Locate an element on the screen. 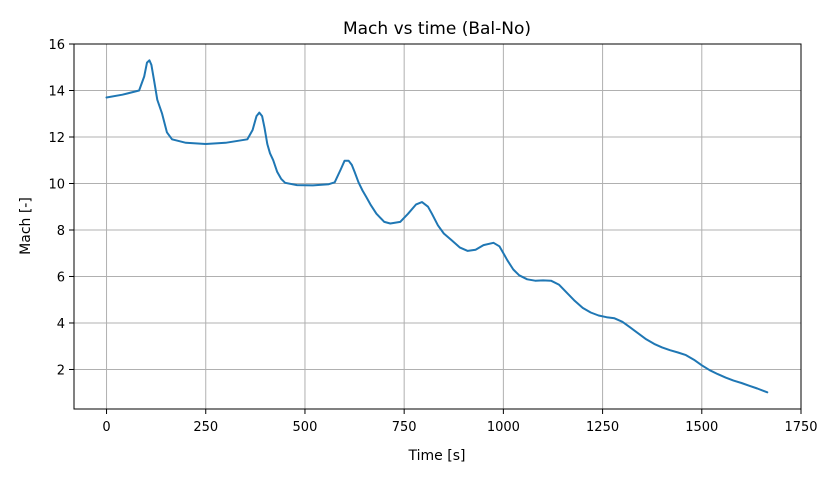 The width and height of the screenshot is (840, 480). x-axis-title: Time [s] is located at coordinates (437, 456).